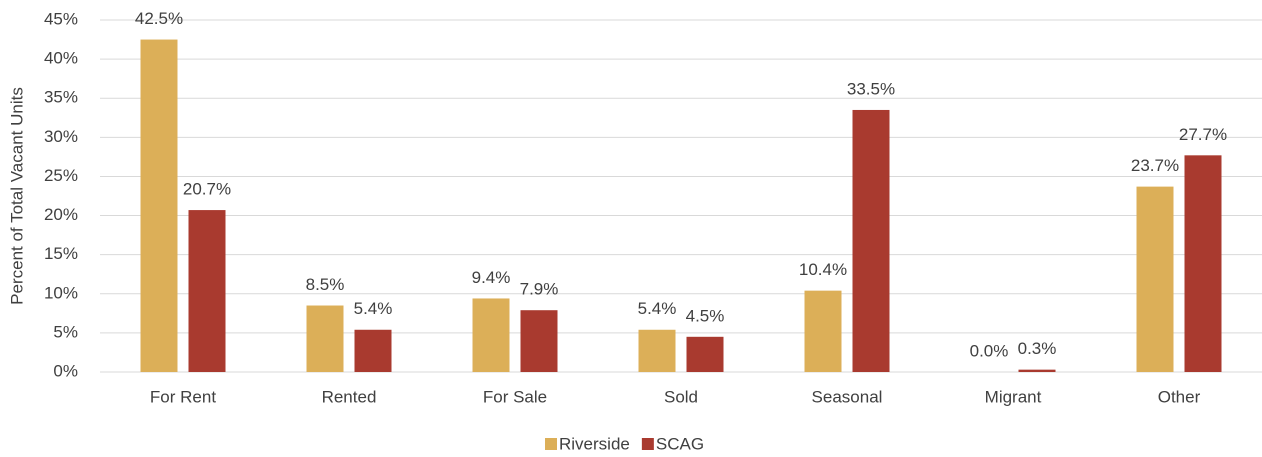 The width and height of the screenshot is (1262, 457). Describe the element at coordinates (61, 97) in the screenshot. I see `y-tick-label: 35%` at that location.